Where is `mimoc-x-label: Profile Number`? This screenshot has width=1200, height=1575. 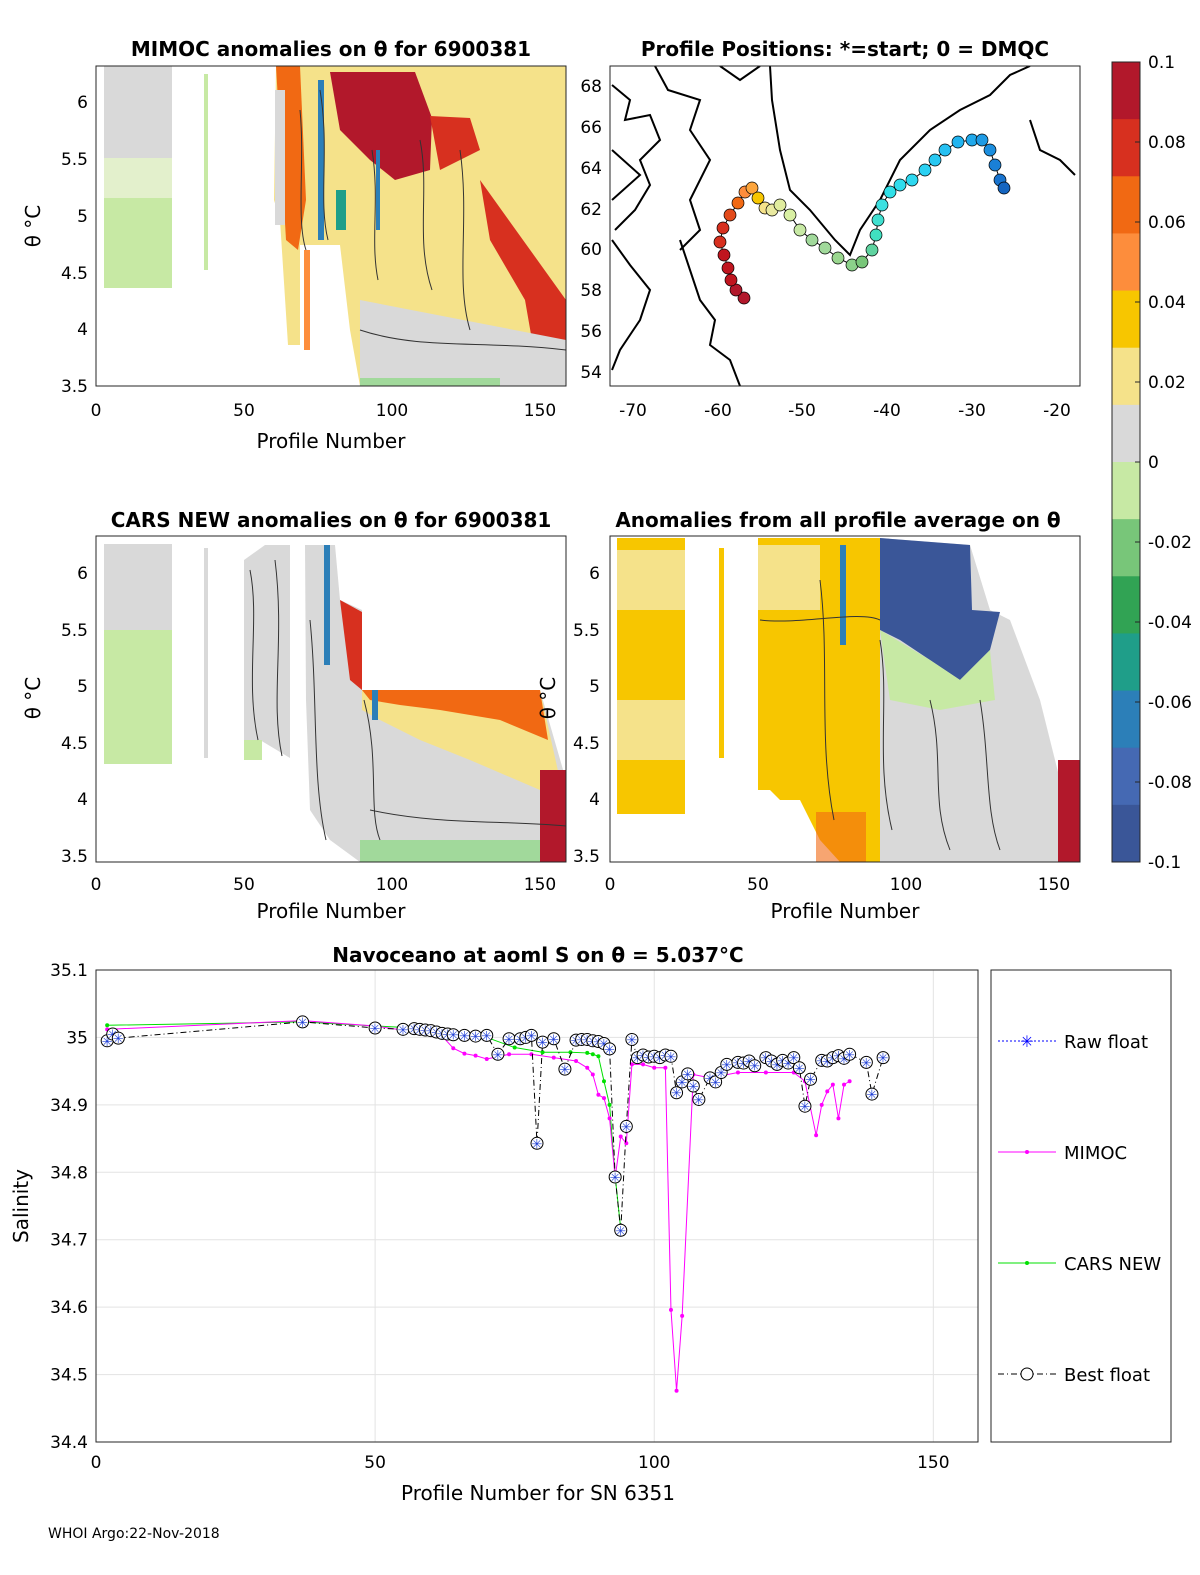
mimoc-x-label: Profile Number is located at coordinates (332, 441).